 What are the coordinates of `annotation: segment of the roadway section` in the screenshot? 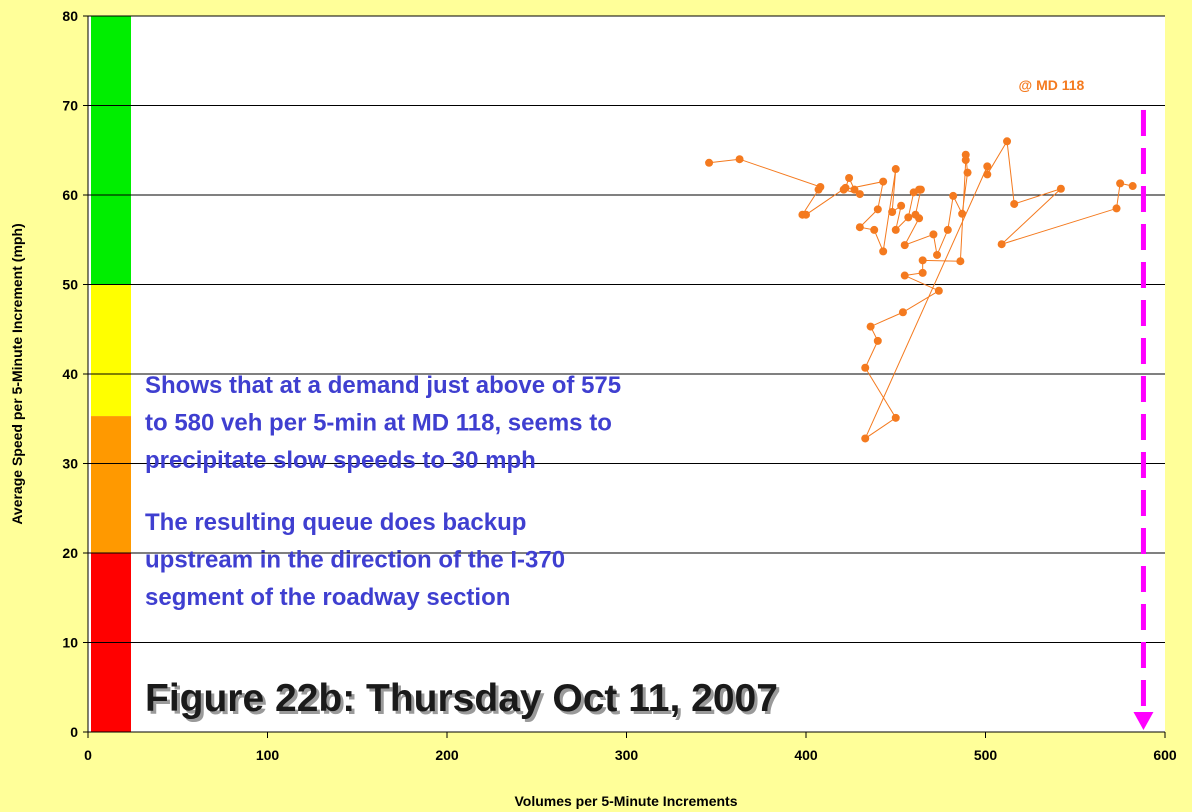 It's located at (327, 597).